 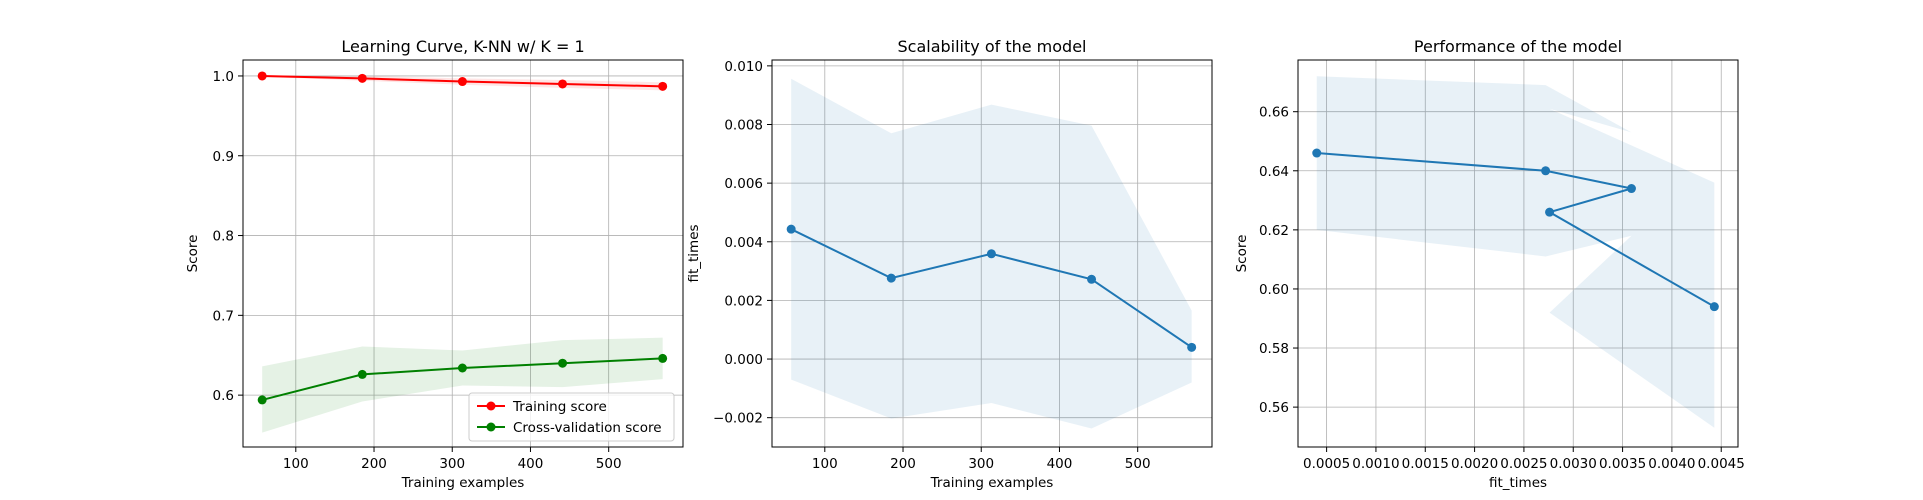 What do you see at coordinates (743, 243) in the screenshot?
I see `y-tick-label: 0.004` at bounding box center [743, 243].